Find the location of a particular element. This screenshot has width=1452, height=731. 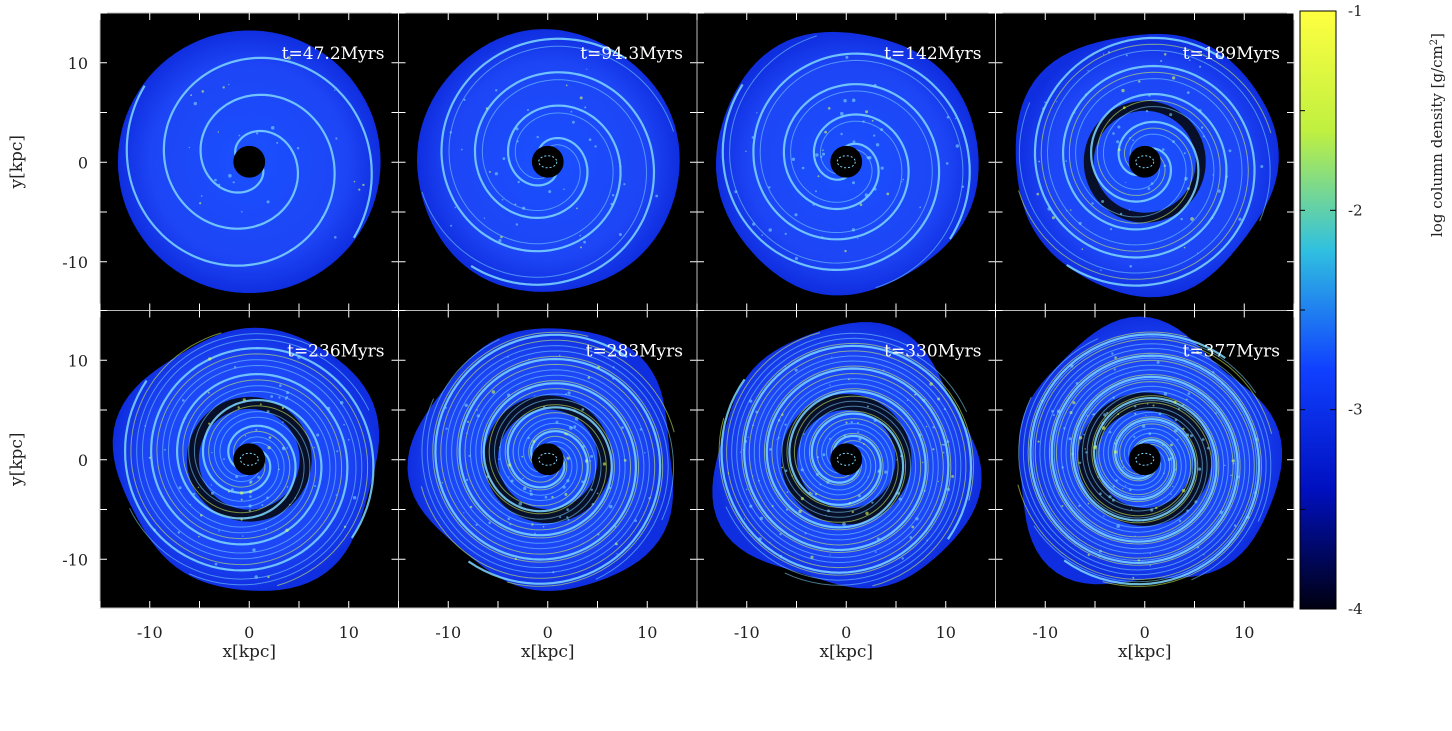

colorbar-tick-label: -4 is located at coordinates (1355, 609).